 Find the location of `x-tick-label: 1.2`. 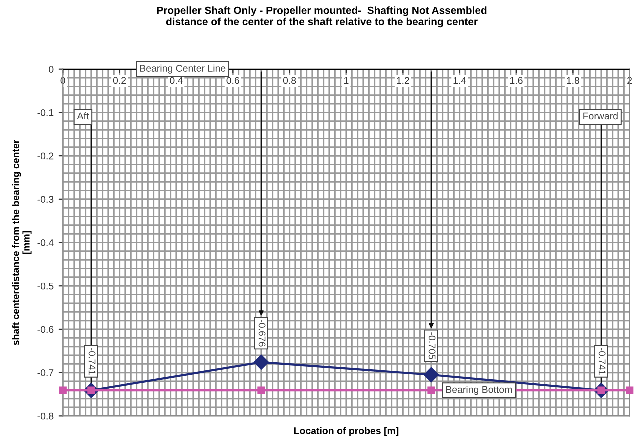

x-tick-label: 1.2 is located at coordinates (403, 80).